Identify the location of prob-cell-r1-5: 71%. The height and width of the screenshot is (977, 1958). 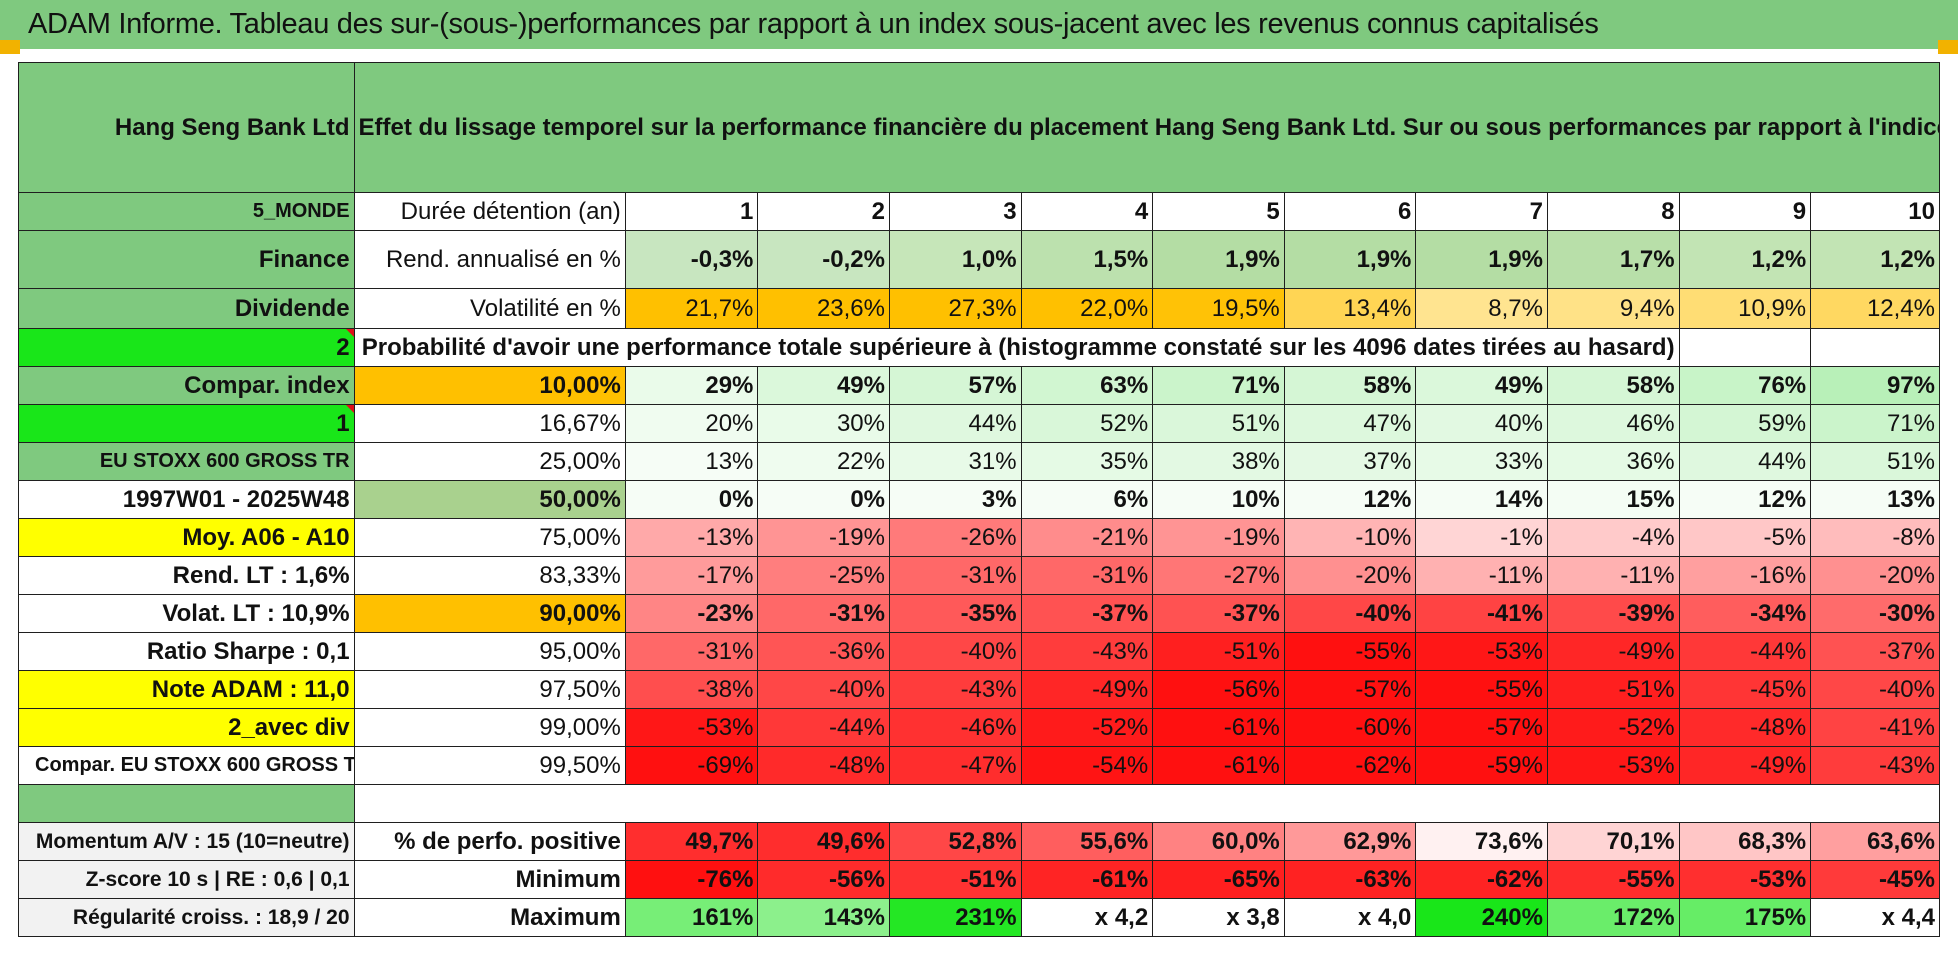
(1218, 385).